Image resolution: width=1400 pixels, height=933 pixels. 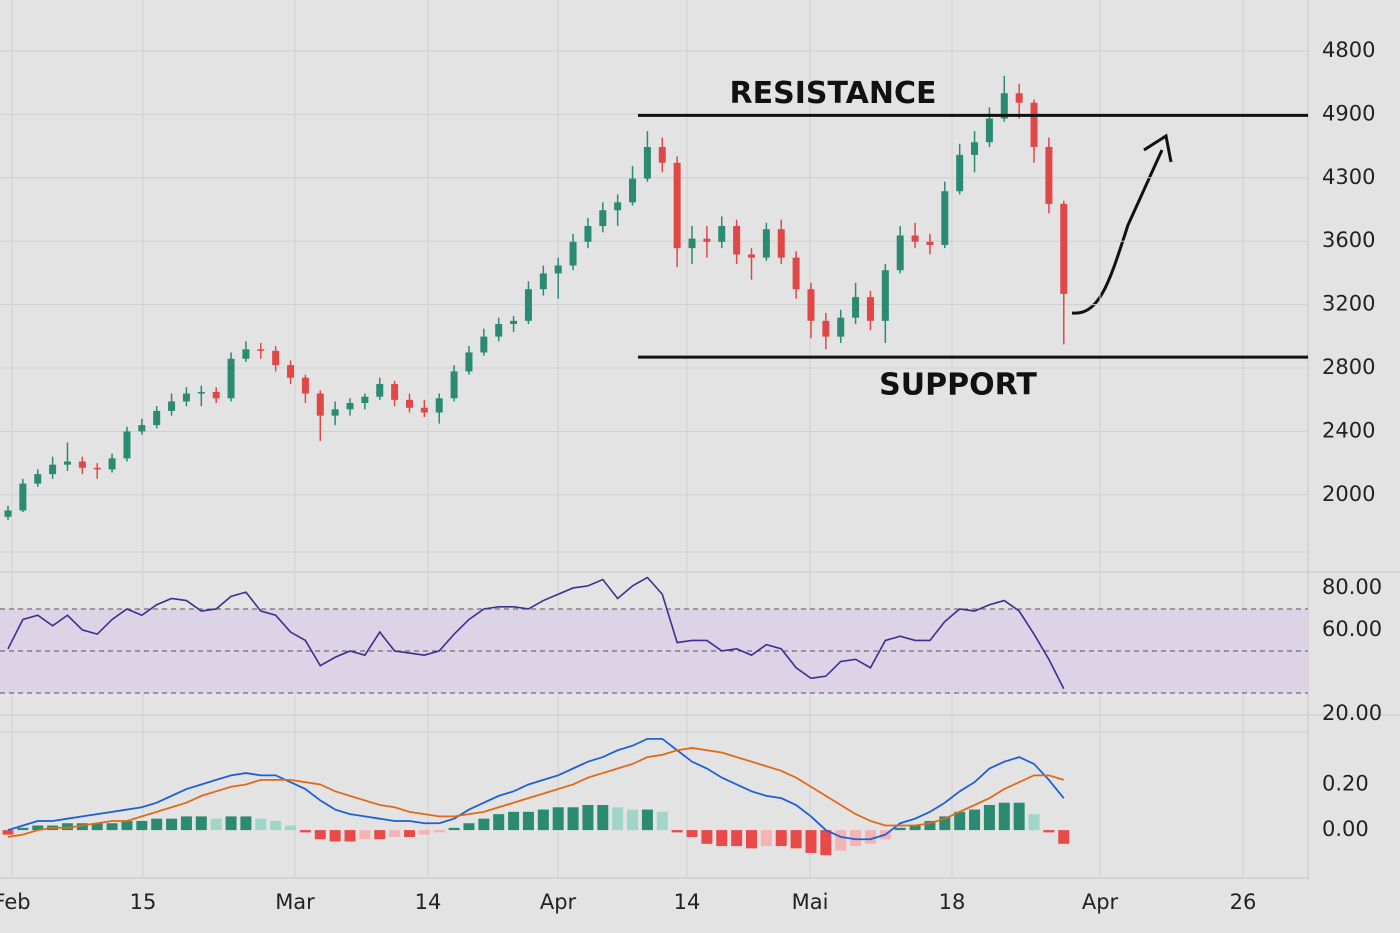 What do you see at coordinates (1348, 430) in the screenshot?
I see `y-tick-label: 2400` at bounding box center [1348, 430].